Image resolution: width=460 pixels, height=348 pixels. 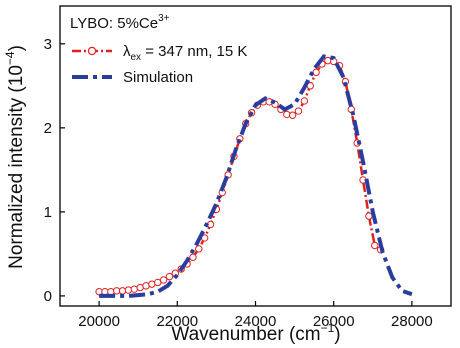 I want to click on x-axis-title-base: Wavenumber (cm, so click(x=245, y=334).